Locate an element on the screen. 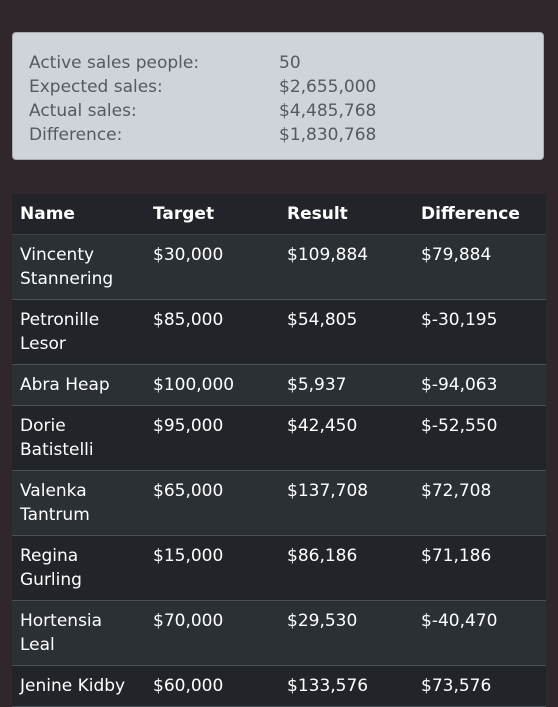  table-header-row: Name Target Result Difference is located at coordinates (279, 214).